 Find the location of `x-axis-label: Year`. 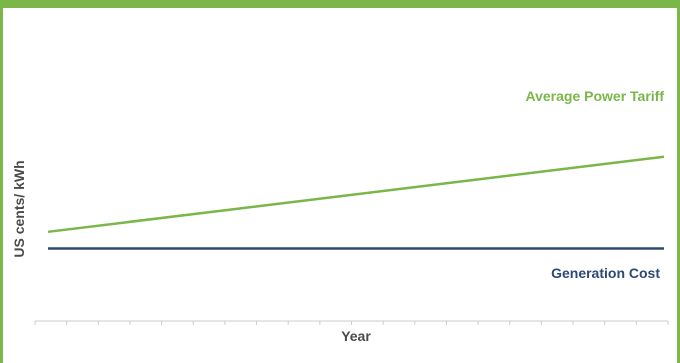

x-axis-label: Year is located at coordinates (356, 336).